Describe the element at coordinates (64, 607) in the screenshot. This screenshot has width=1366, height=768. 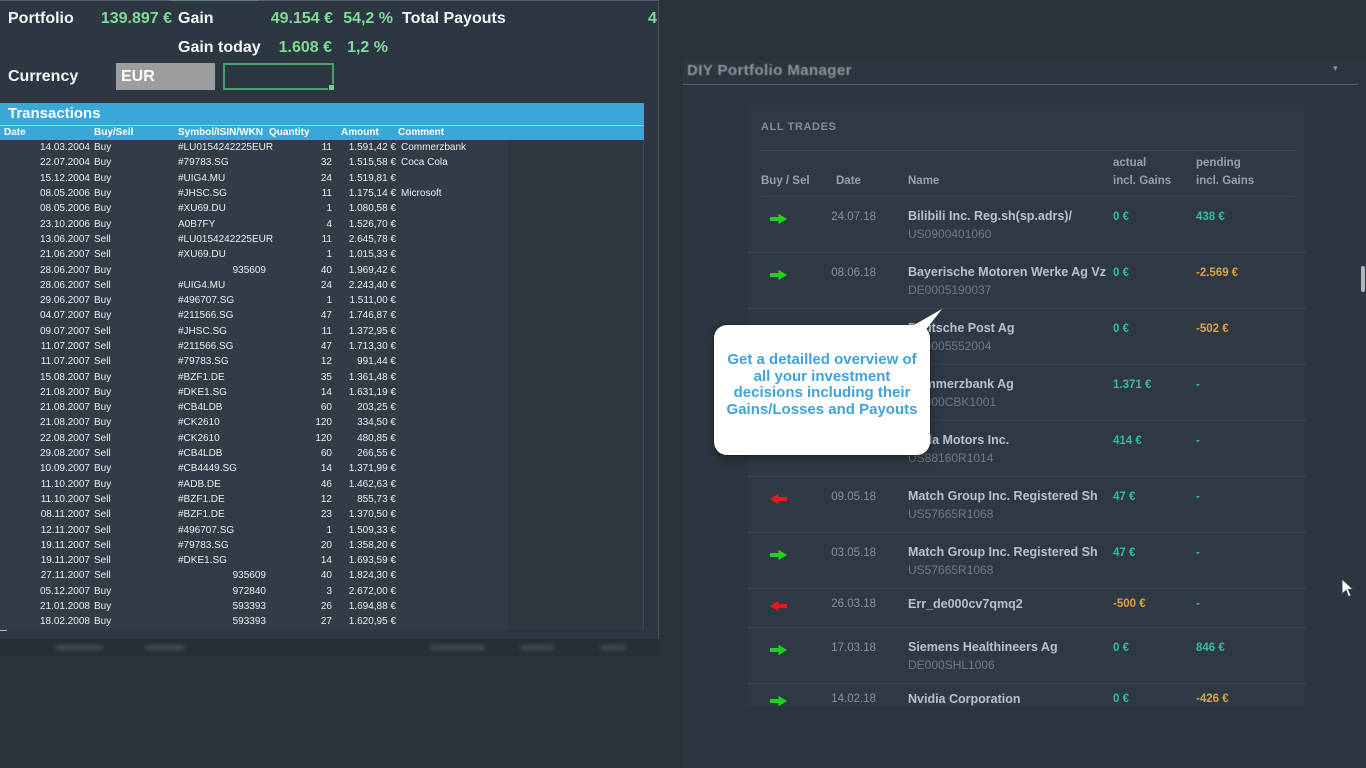
I see `tx-date: 21.01.2008` at that location.